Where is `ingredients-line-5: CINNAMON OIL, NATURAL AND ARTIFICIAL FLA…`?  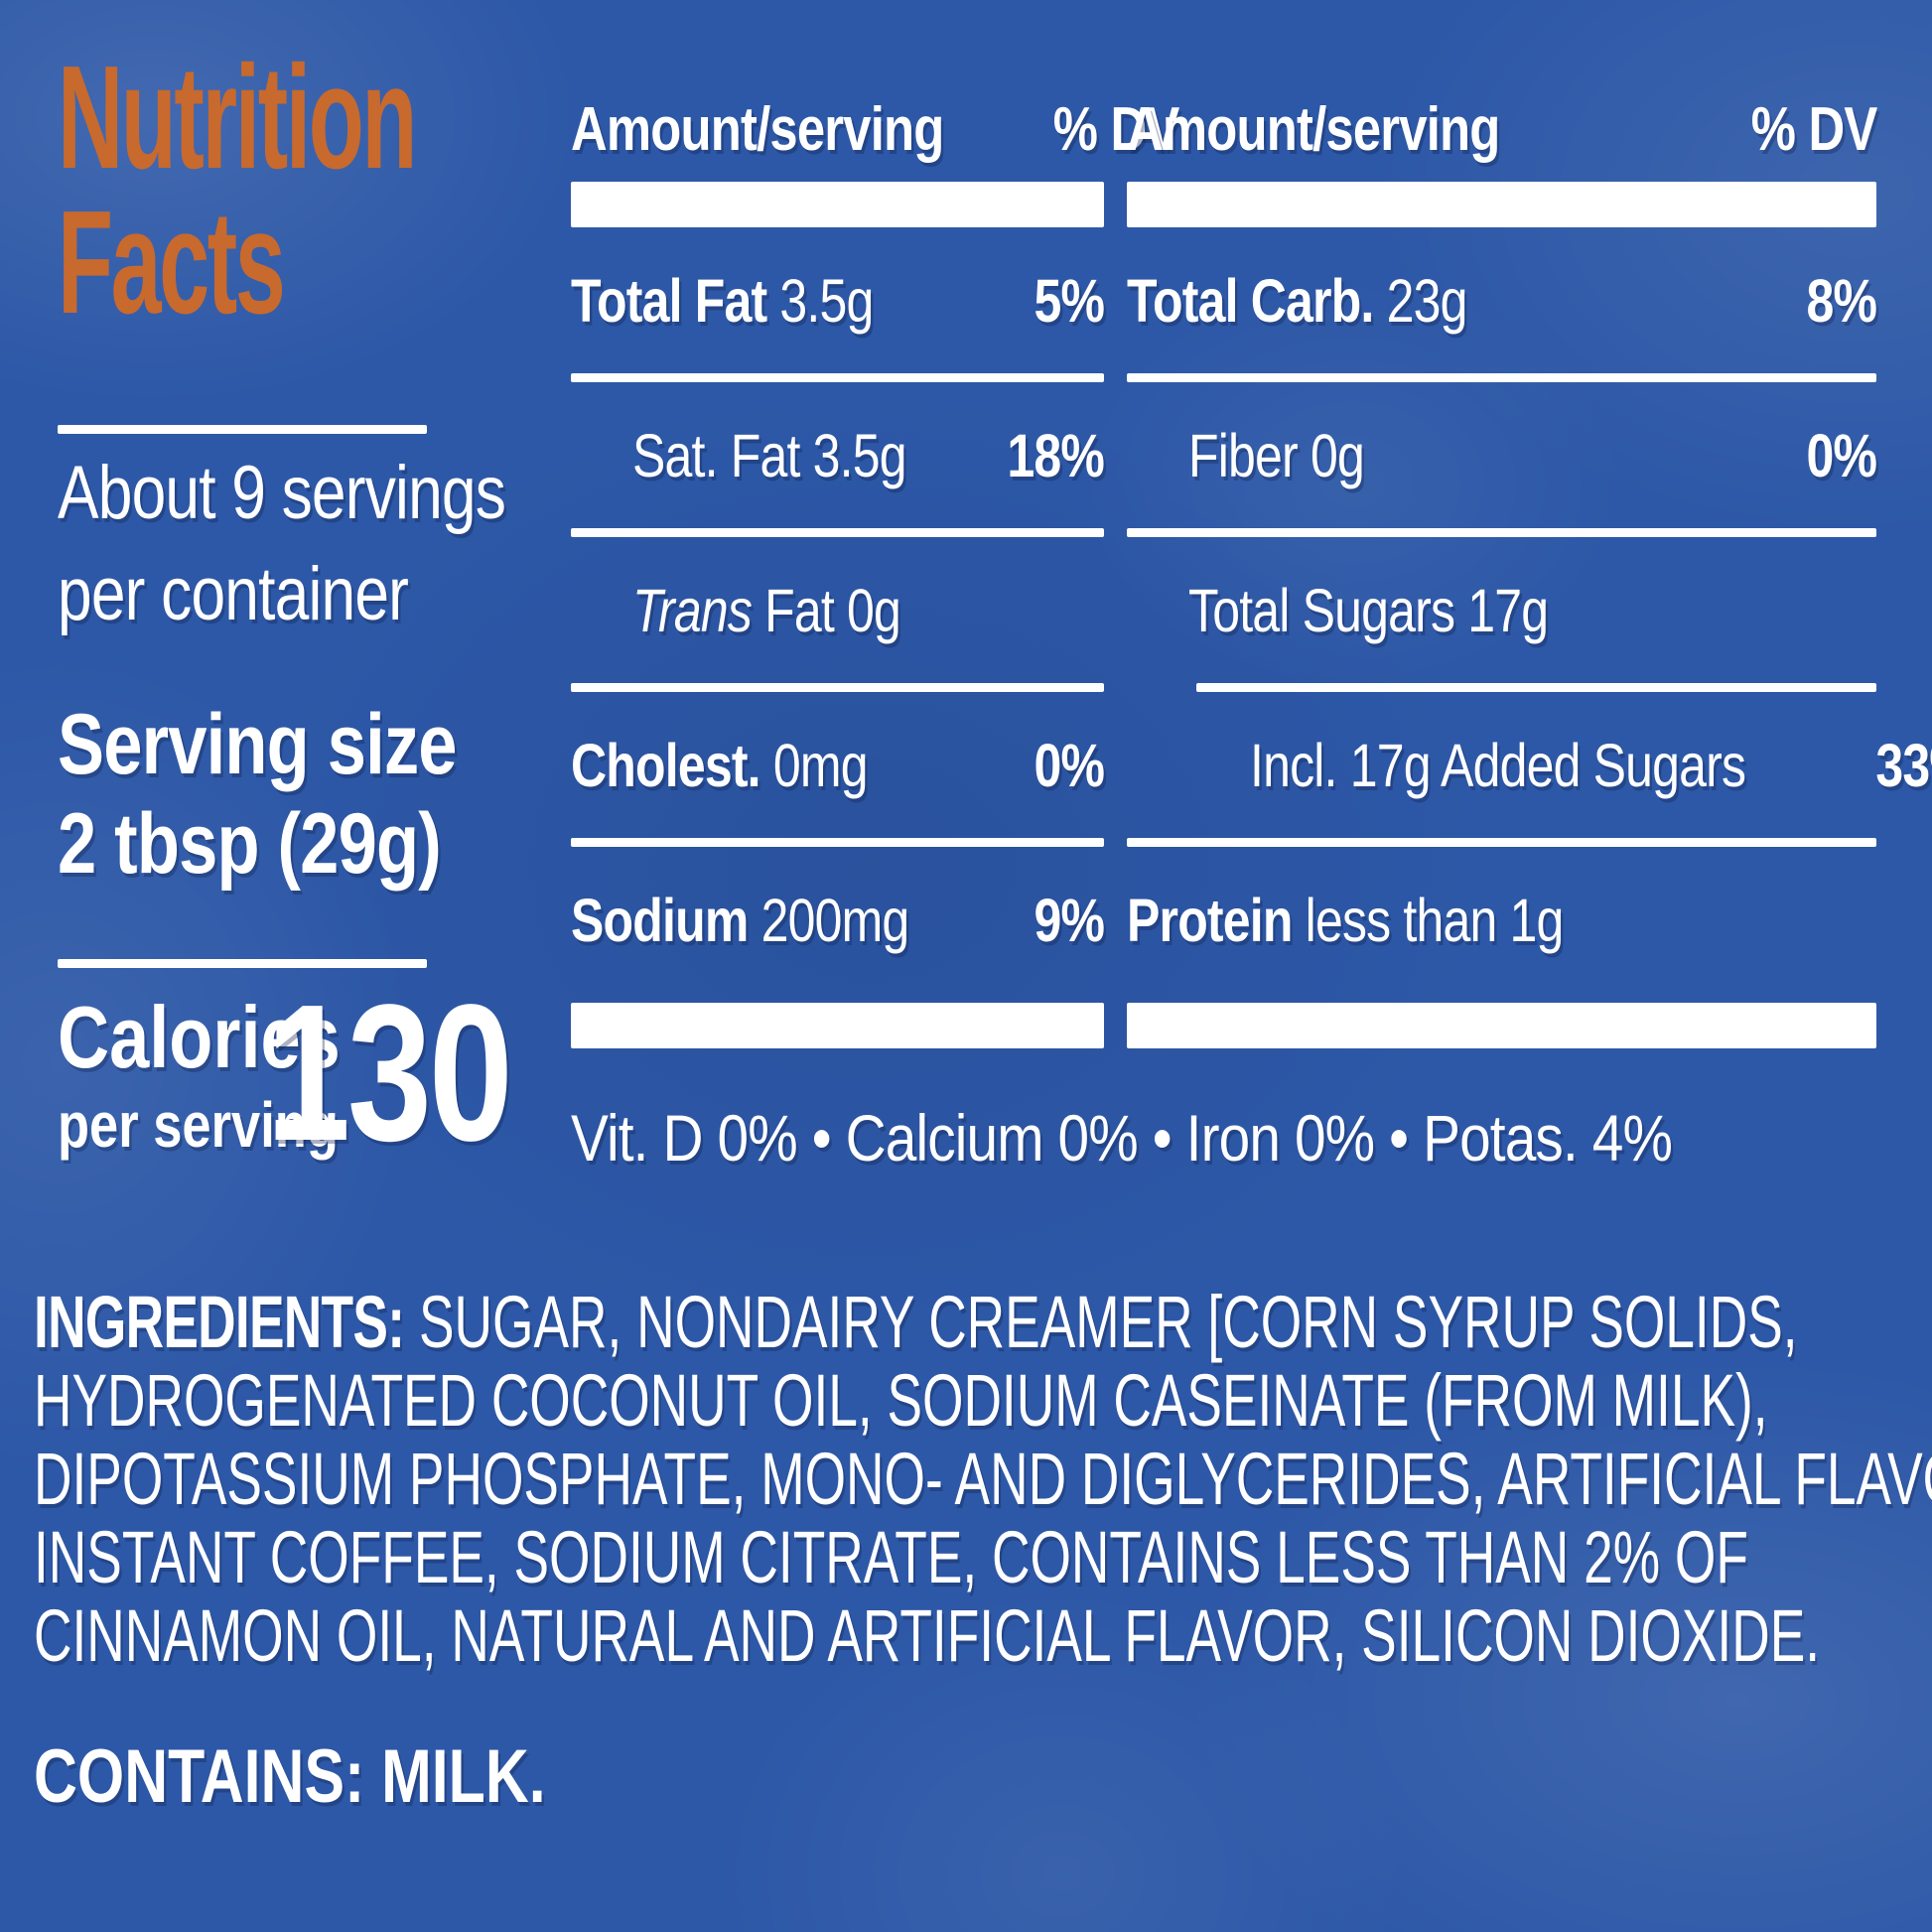
ingredients-line-5: CINNAMON OIL, NATURAL AND ARTIFICIAL FLA… is located at coordinates (927, 1636).